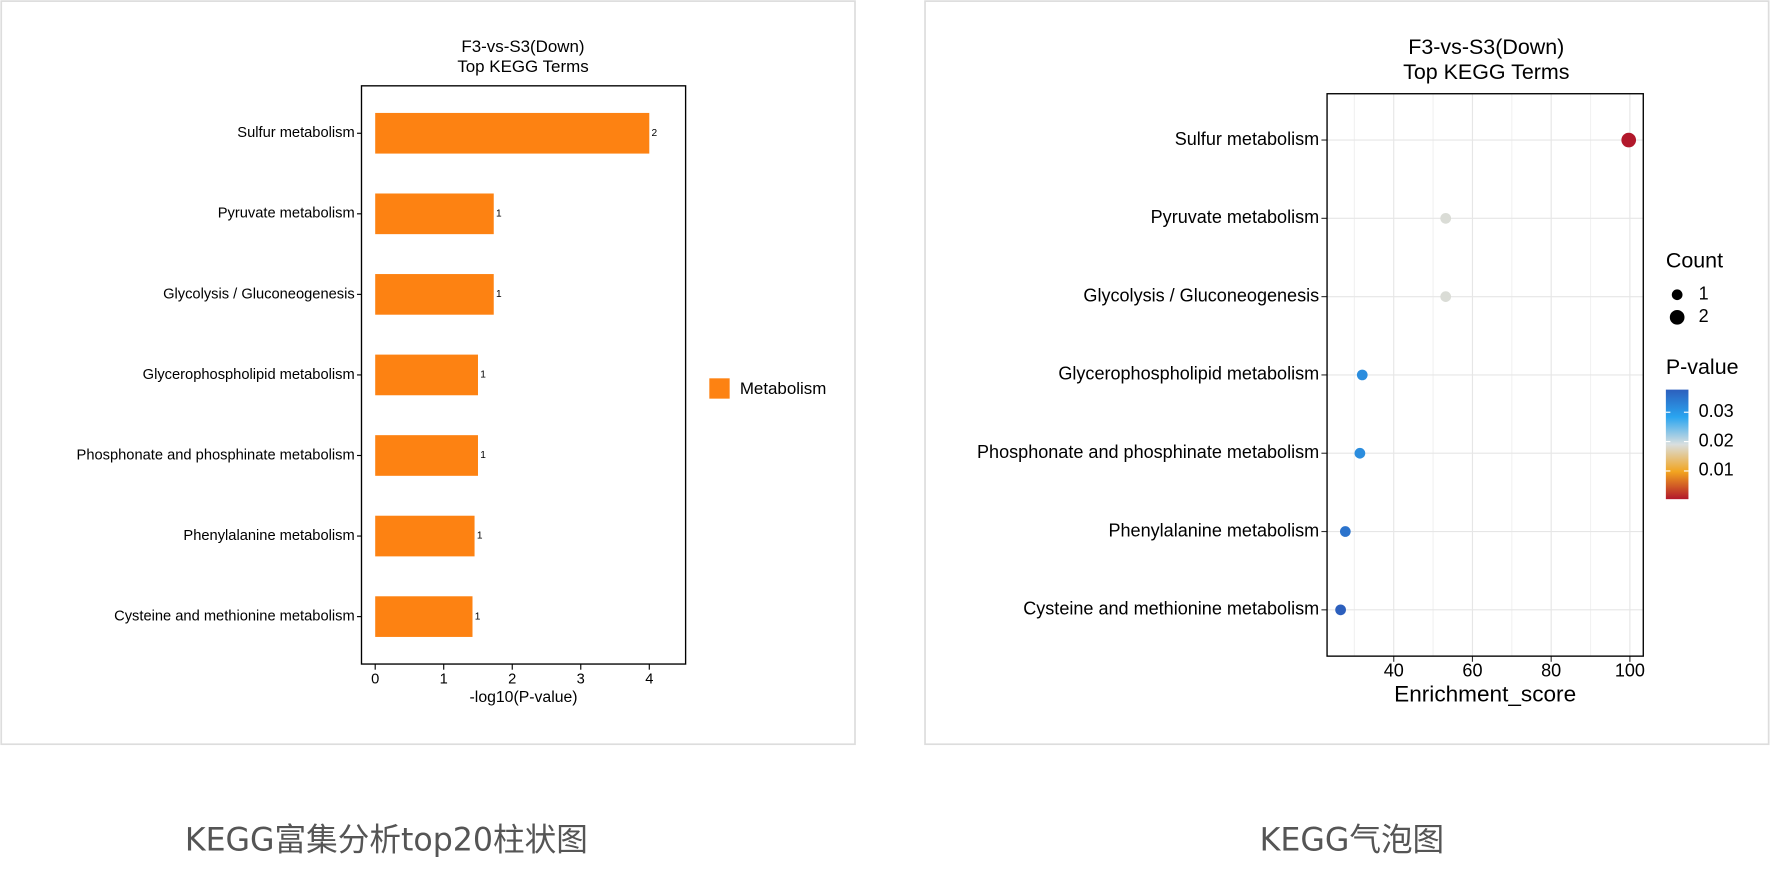 Image resolution: width=1771 pixels, height=887 pixels. Describe the element at coordinates (375, 680) in the screenshot. I see `x-tick-label: 0` at that location.